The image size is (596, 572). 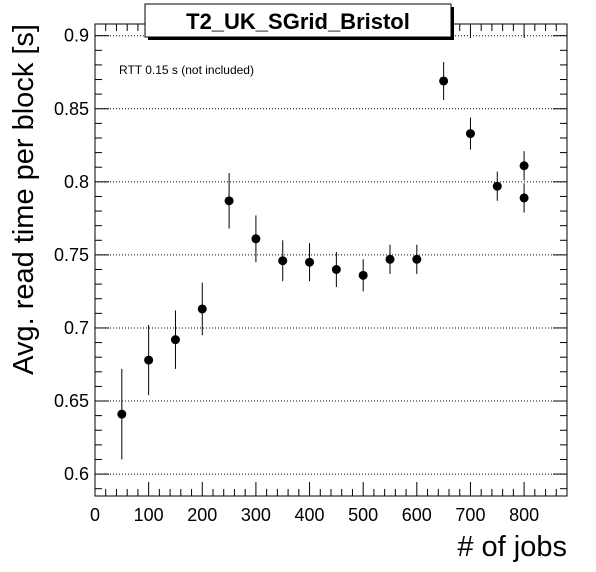 What do you see at coordinates (310, 515) in the screenshot?
I see `x-tick-label: 400` at bounding box center [310, 515].